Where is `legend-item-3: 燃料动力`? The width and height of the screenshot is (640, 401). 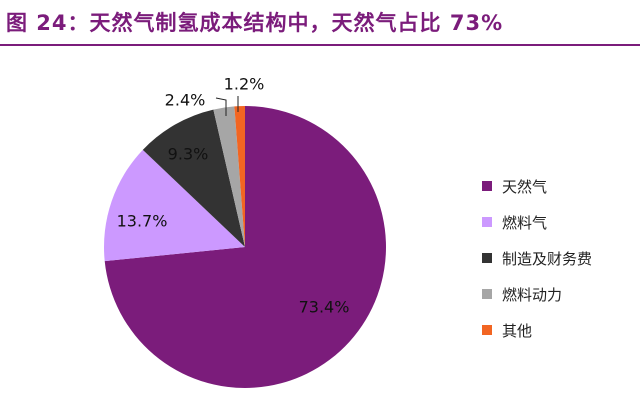 legend-item-3: 燃料动力 is located at coordinates (537, 294).